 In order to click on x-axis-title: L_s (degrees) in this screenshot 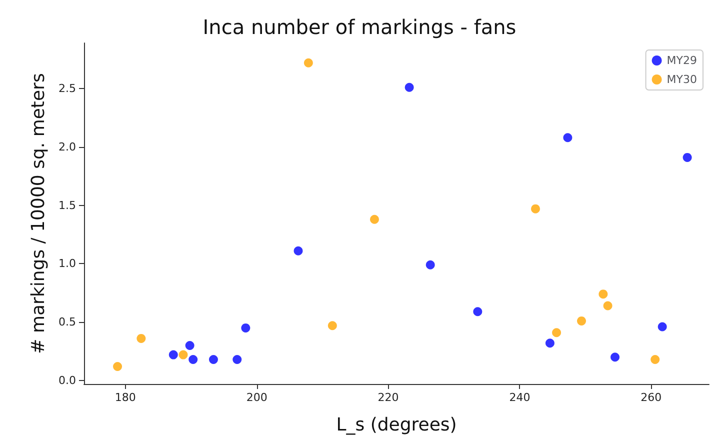, I will do `click(396, 425)`.